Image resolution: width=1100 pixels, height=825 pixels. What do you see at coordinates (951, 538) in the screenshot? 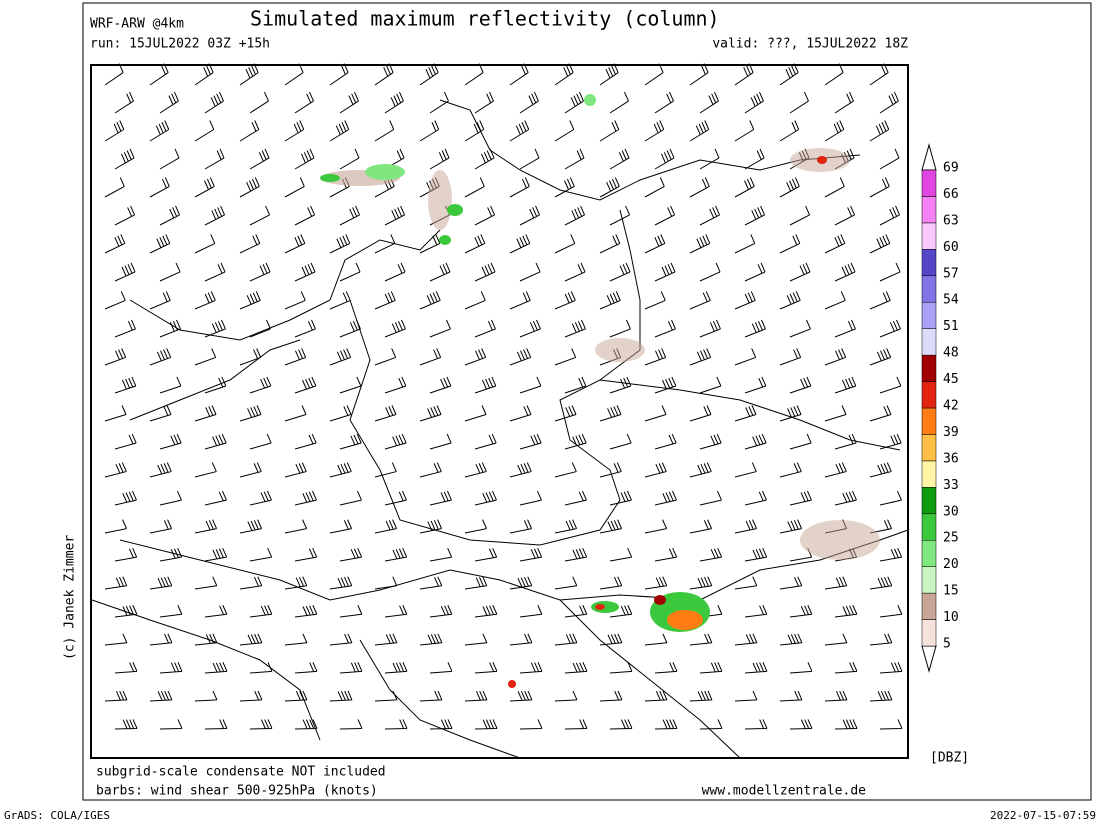
I see `colorbar-label: 25` at bounding box center [951, 538].